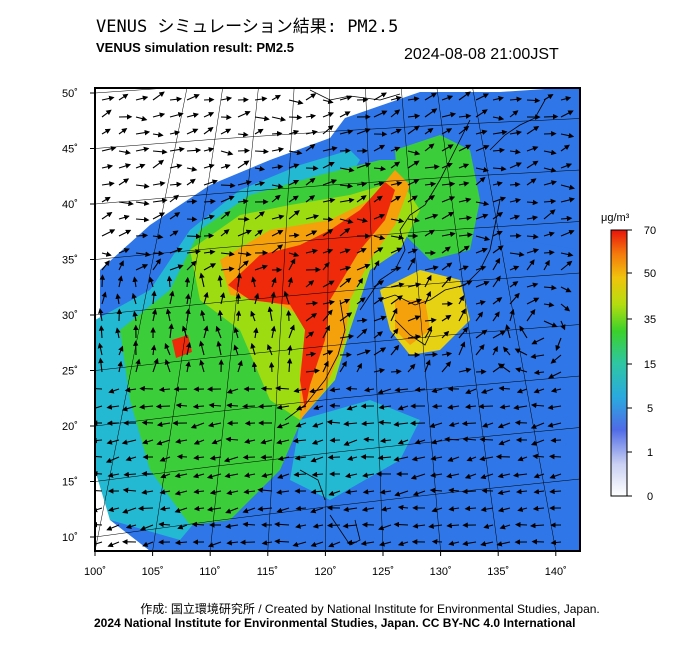  Describe the element at coordinates (70, 94) in the screenshot. I see `lat-tick-label: 50˚` at that location.